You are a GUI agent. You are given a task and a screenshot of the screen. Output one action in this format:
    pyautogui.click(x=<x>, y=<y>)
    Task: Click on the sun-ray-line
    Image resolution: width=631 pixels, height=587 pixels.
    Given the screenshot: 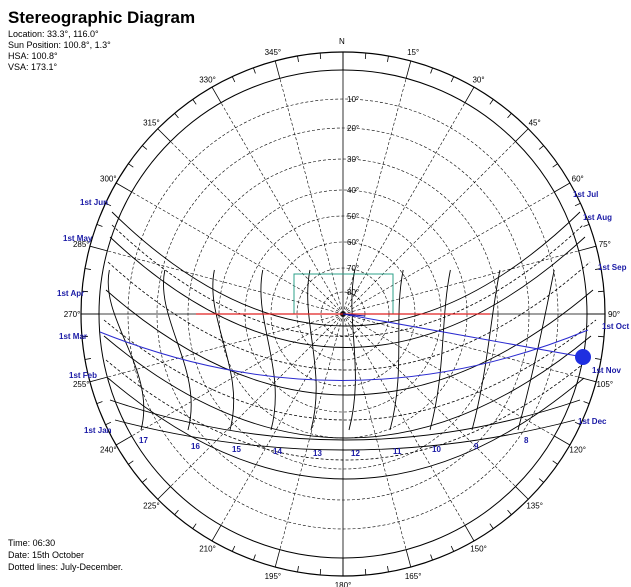 What is the action you would take?
    pyautogui.click(x=463, y=335)
    